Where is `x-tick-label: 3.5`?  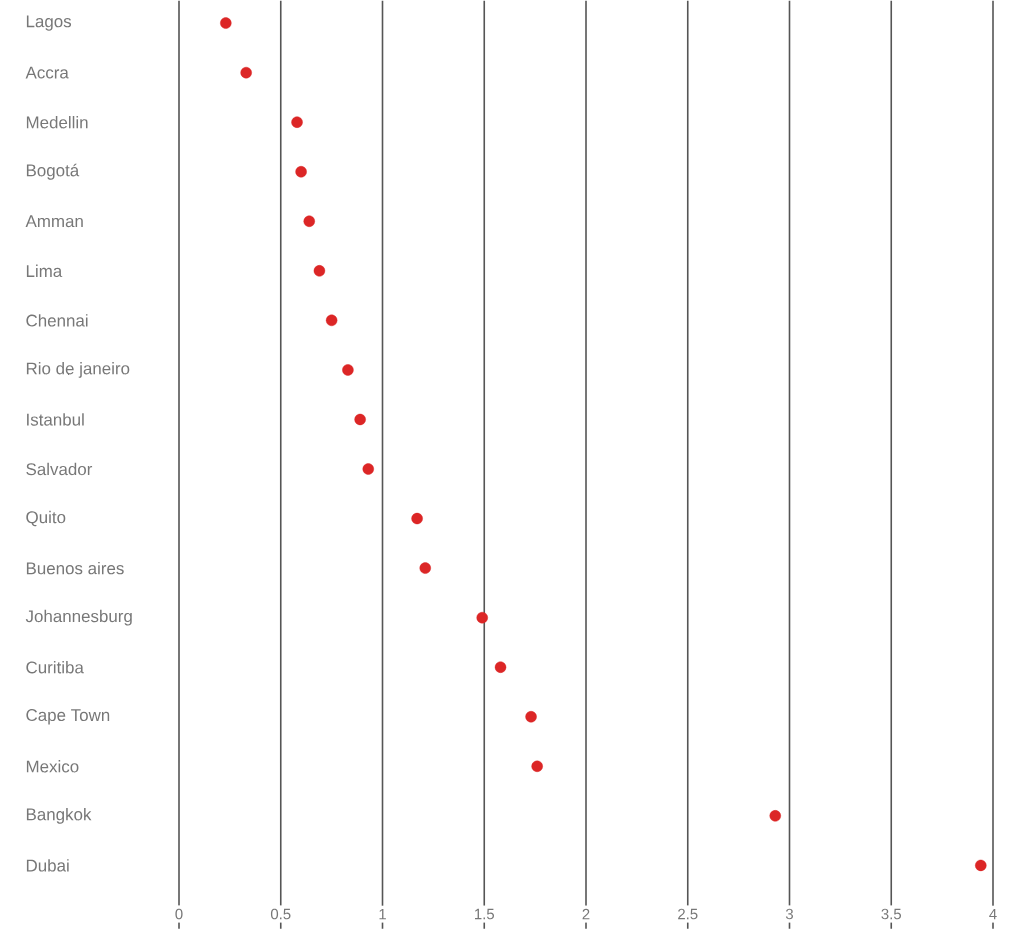 x-tick-label: 3.5 is located at coordinates (891, 914).